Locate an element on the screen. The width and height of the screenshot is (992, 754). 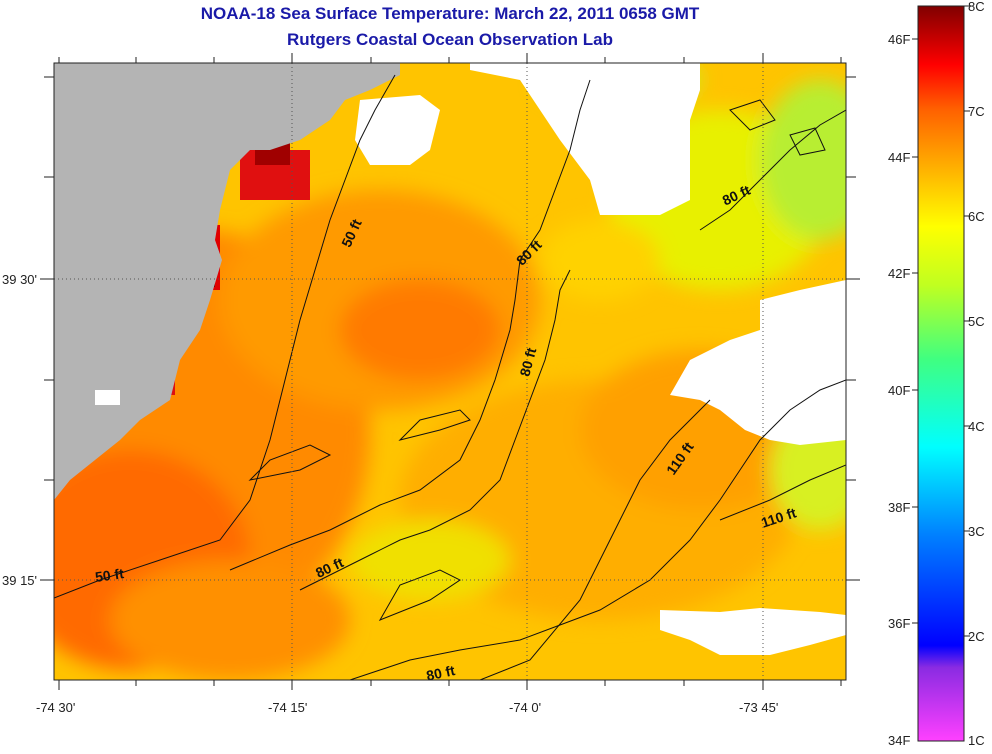
colorbar-f-label: 42F is located at coordinates (899, 273).